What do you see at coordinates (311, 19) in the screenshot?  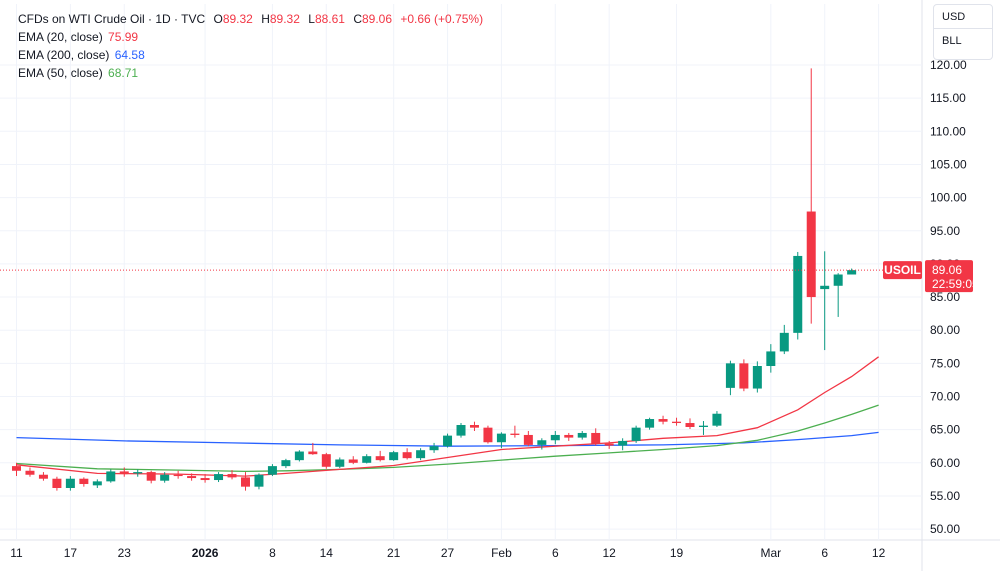 I see `low-label: L` at bounding box center [311, 19].